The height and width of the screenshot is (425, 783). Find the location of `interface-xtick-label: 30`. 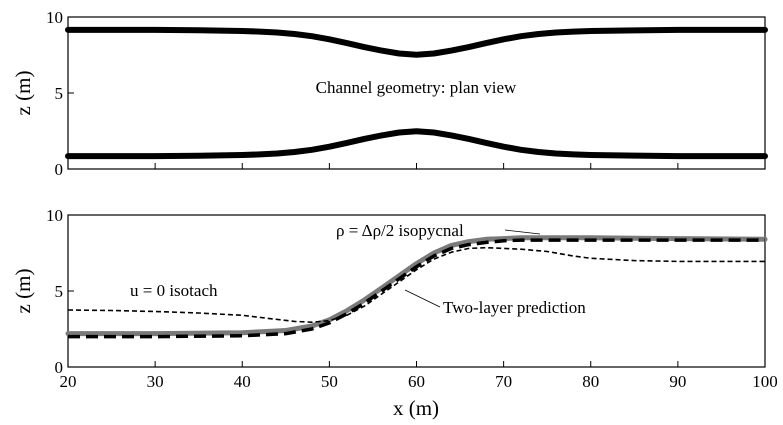

interface-xtick-label: 30 is located at coordinates (155, 381).